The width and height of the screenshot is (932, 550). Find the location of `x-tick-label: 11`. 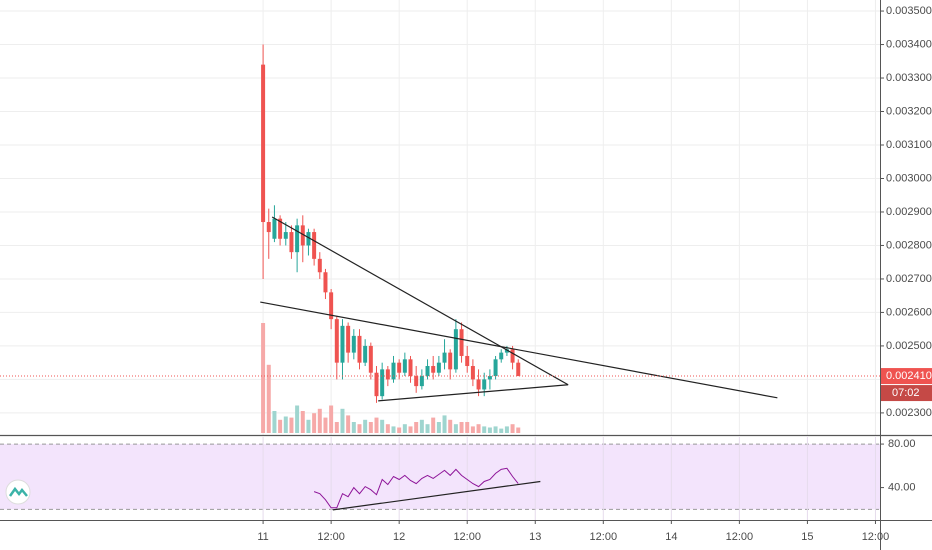

x-tick-label: 11 is located at coordinates (262, 537).